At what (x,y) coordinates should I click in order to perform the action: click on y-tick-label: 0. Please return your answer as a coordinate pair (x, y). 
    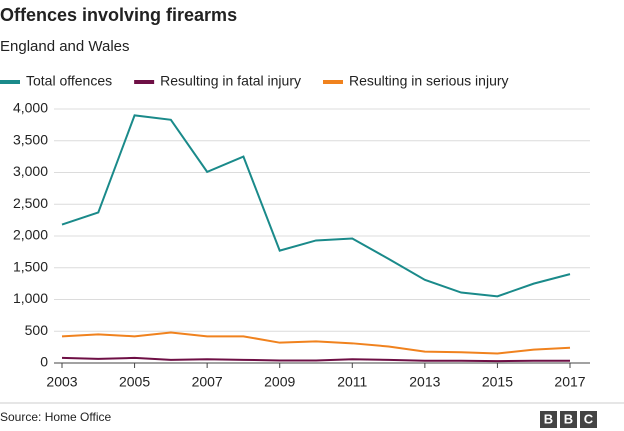
    Looking at the image, I should click on (44, 362).